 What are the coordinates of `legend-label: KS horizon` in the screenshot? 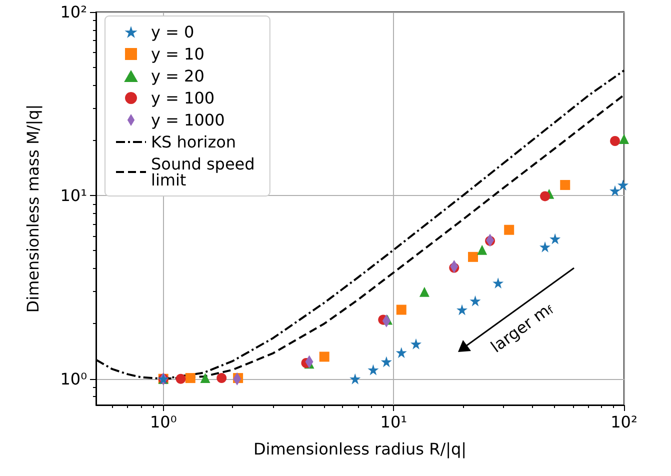 It's located at (193, 142).